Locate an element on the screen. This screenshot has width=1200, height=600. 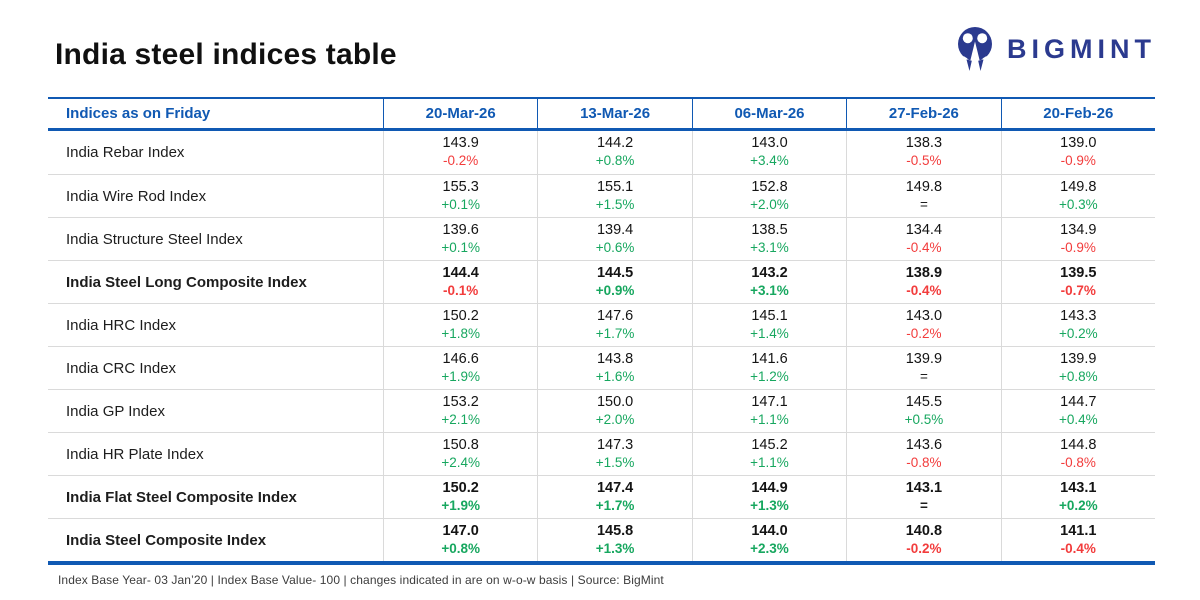
index-value: 147.0 is located at coordinates (460, 530).